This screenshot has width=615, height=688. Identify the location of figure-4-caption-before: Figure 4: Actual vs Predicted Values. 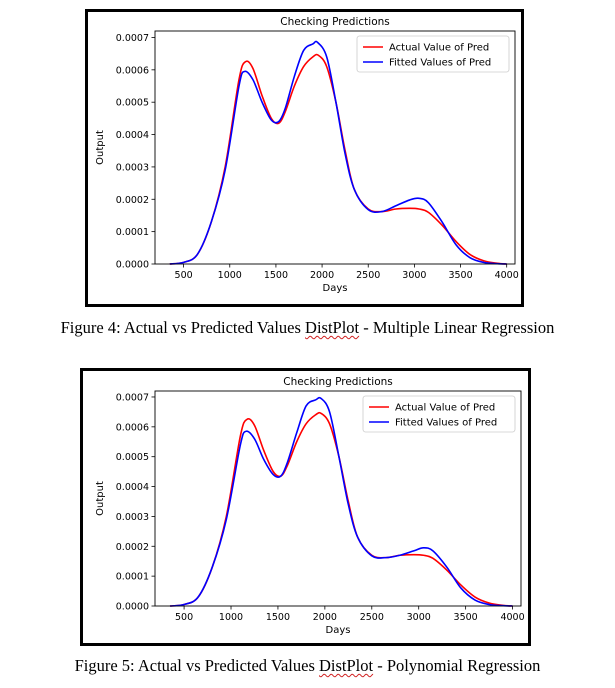
(183, 327).